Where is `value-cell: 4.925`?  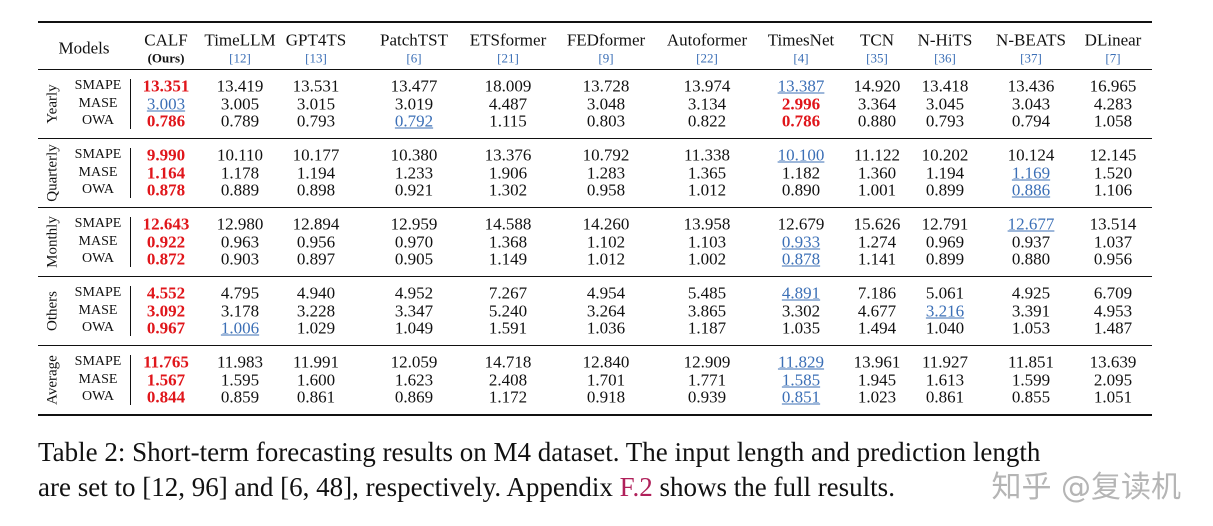
value-cell: 4.925 is located at coordinates (1031, 293).